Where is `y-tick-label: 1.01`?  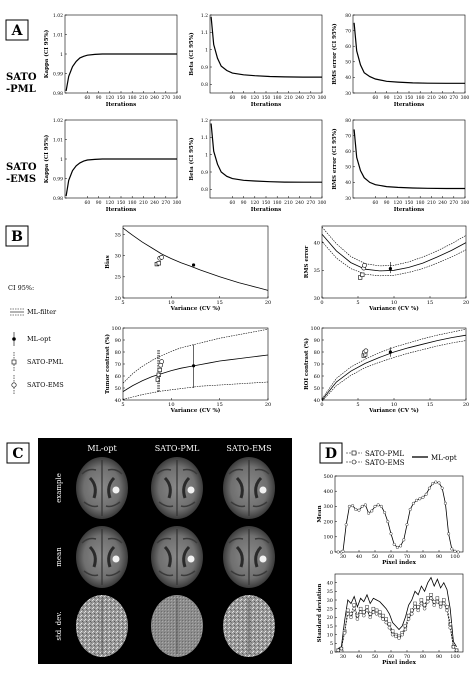 y-tick-label: 1.01 is located at coordinates (58, 140).